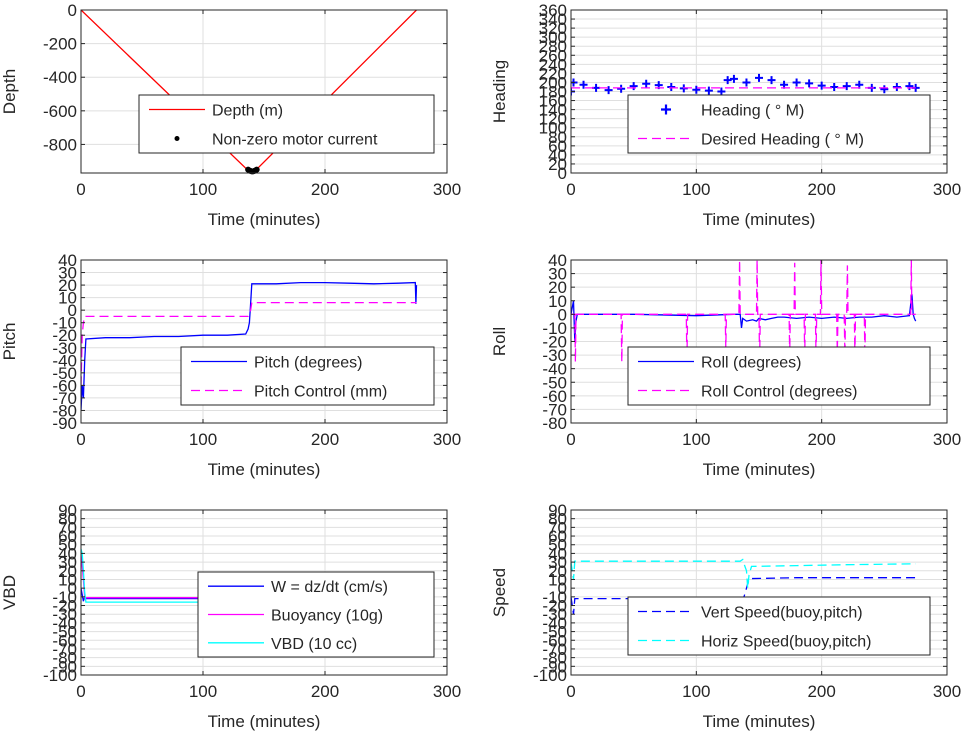 The image size is (961, 736). Describe the element at coordinates (553, 73) in the screenshot. I see `y-tick-label: 220` at that location.